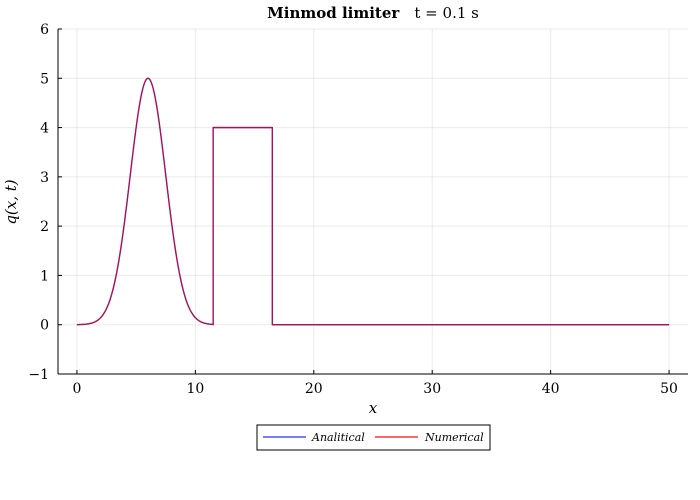  I want to click on x-tick-label-0: 0, so click(76, 389).